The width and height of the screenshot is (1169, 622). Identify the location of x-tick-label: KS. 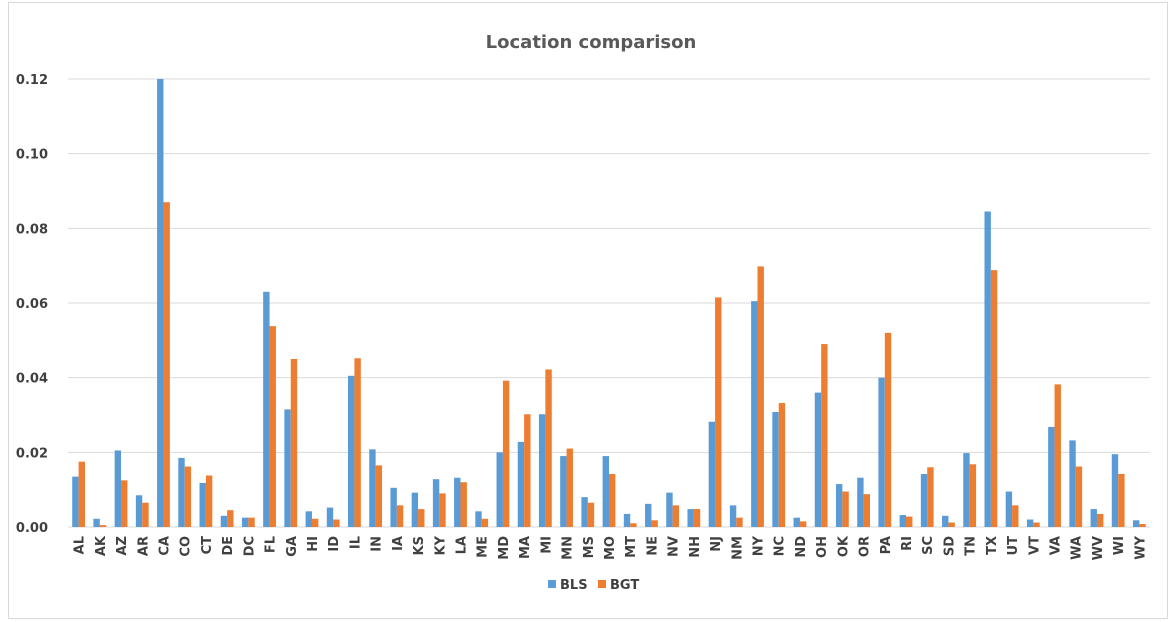
(419, 545).